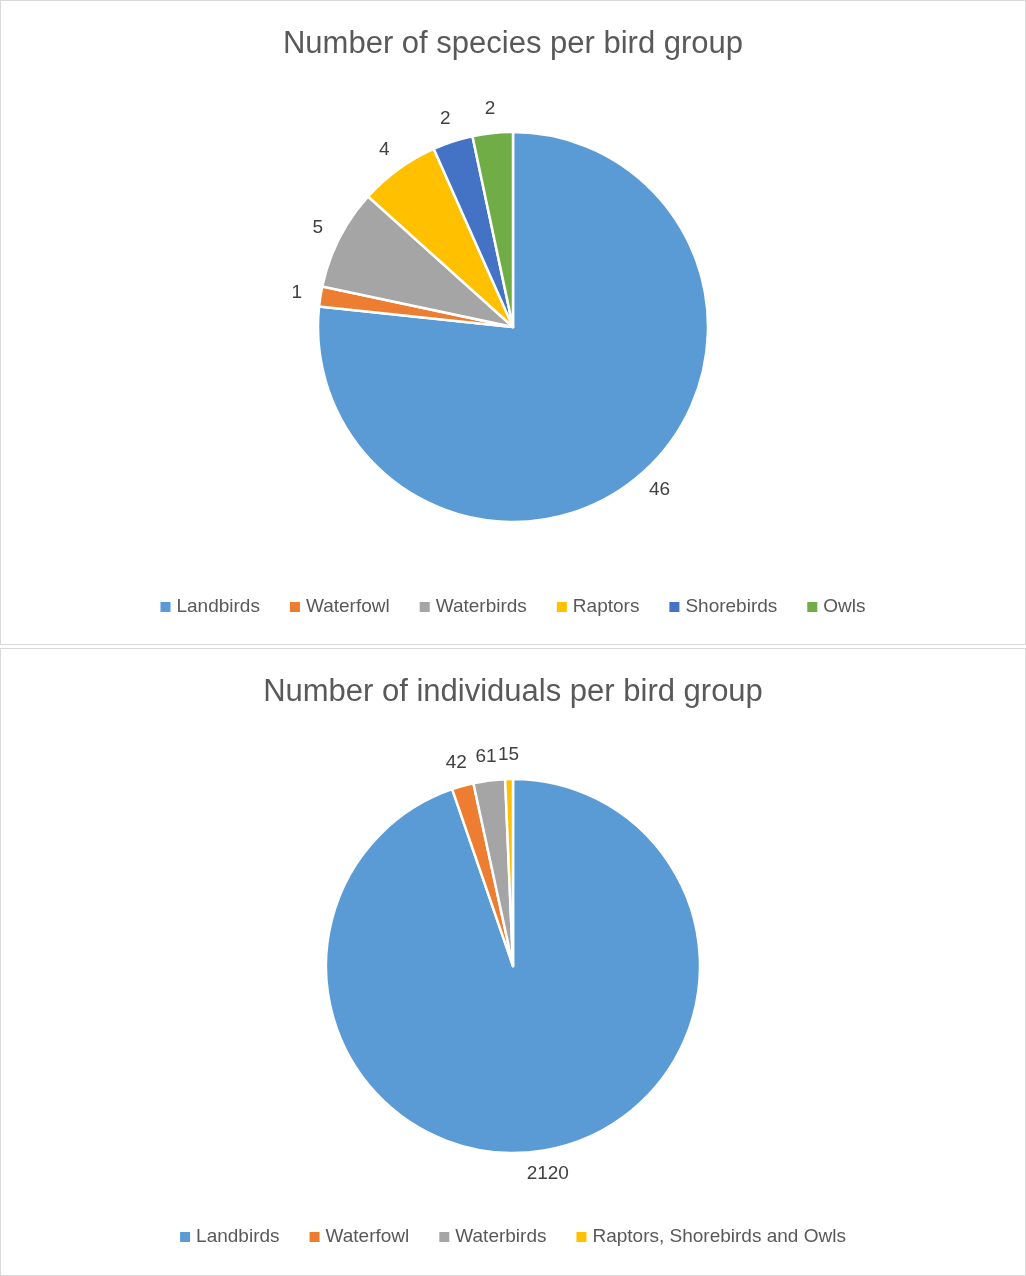  I want to click on legend-label: Raptors, so click(606, 606).